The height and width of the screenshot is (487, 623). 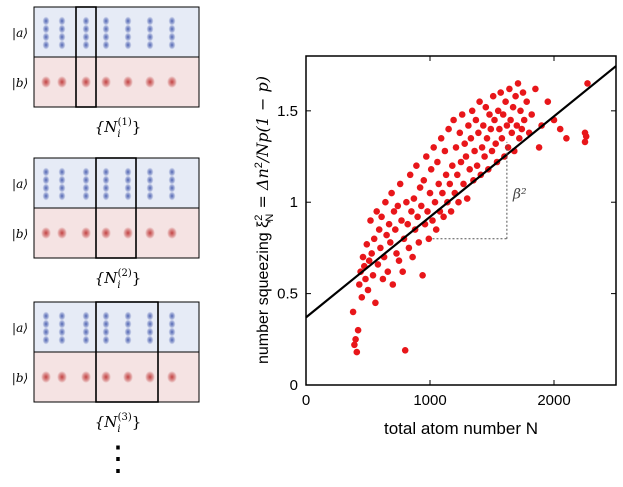 What do you see at coordinates (270, 218) in the screenshot?
I see `y-label-sub: N` at bounding box center [270, 218].